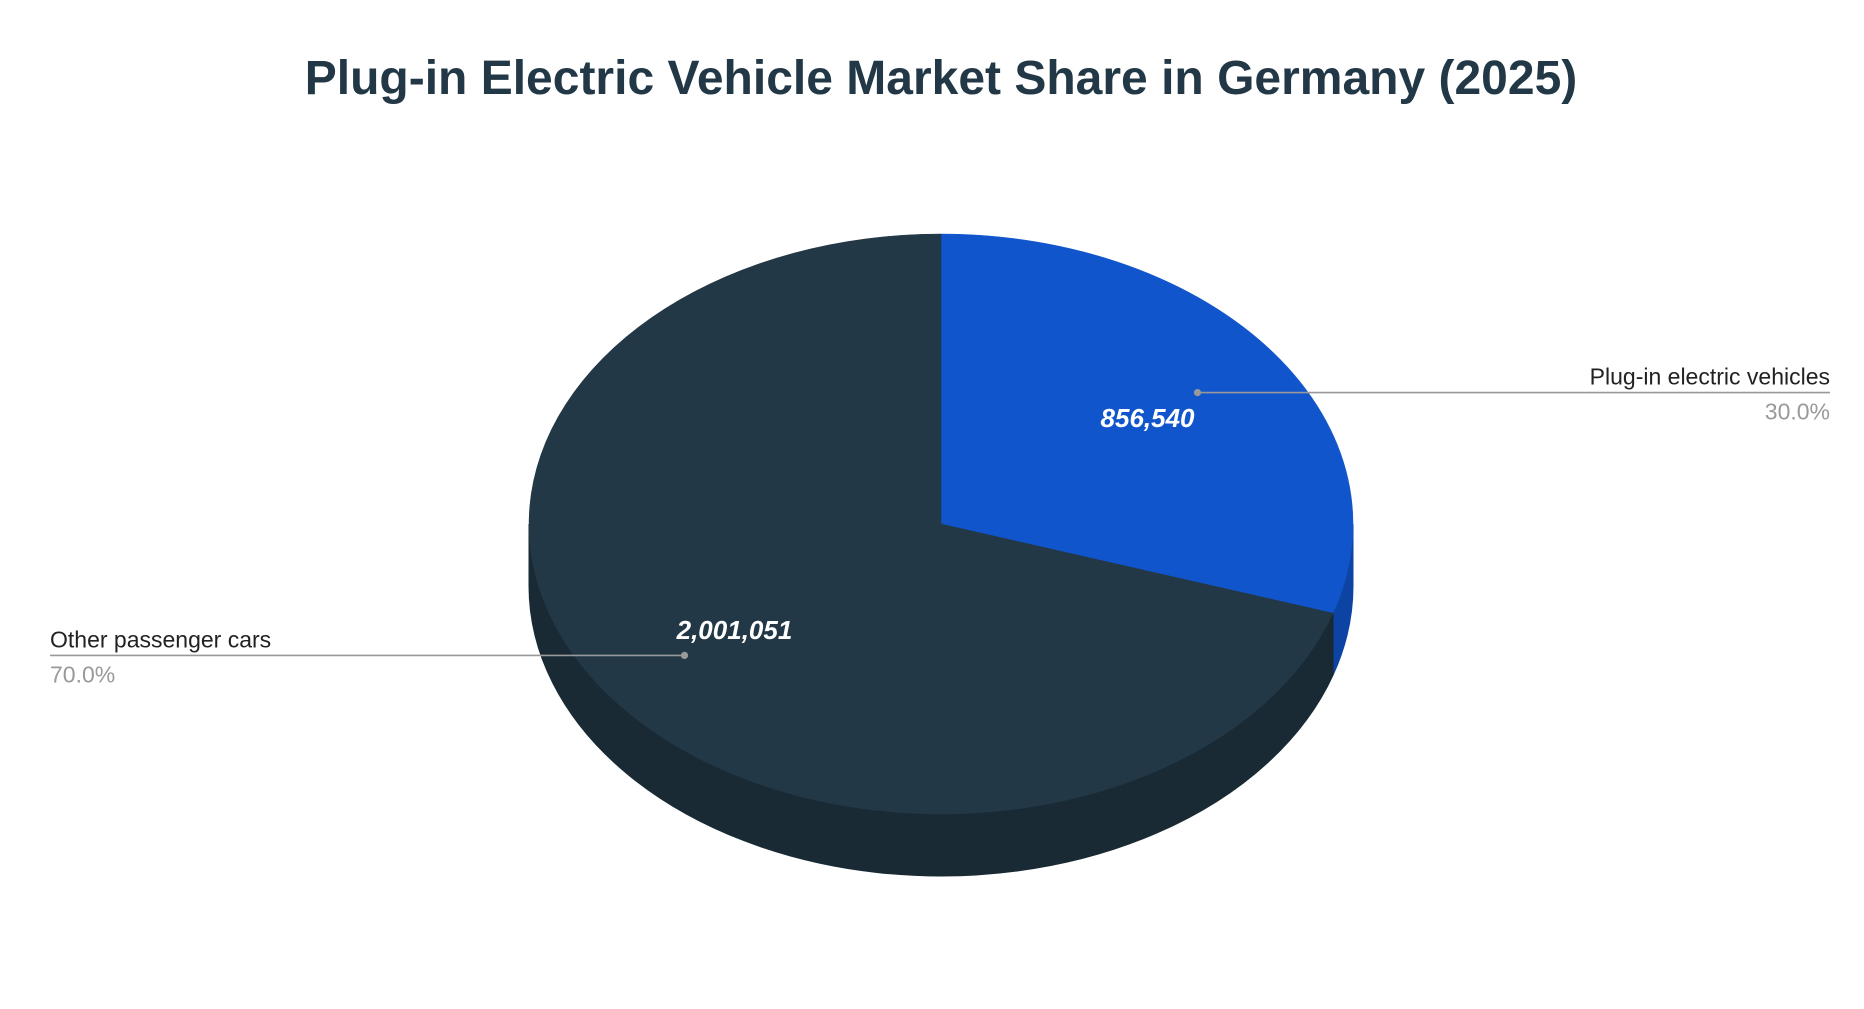 The image size is (1864, 1009). Describe the element at coordinates (160, 639) in the screenshot. I see `slice-name-label: Other passenger cars` at that location.